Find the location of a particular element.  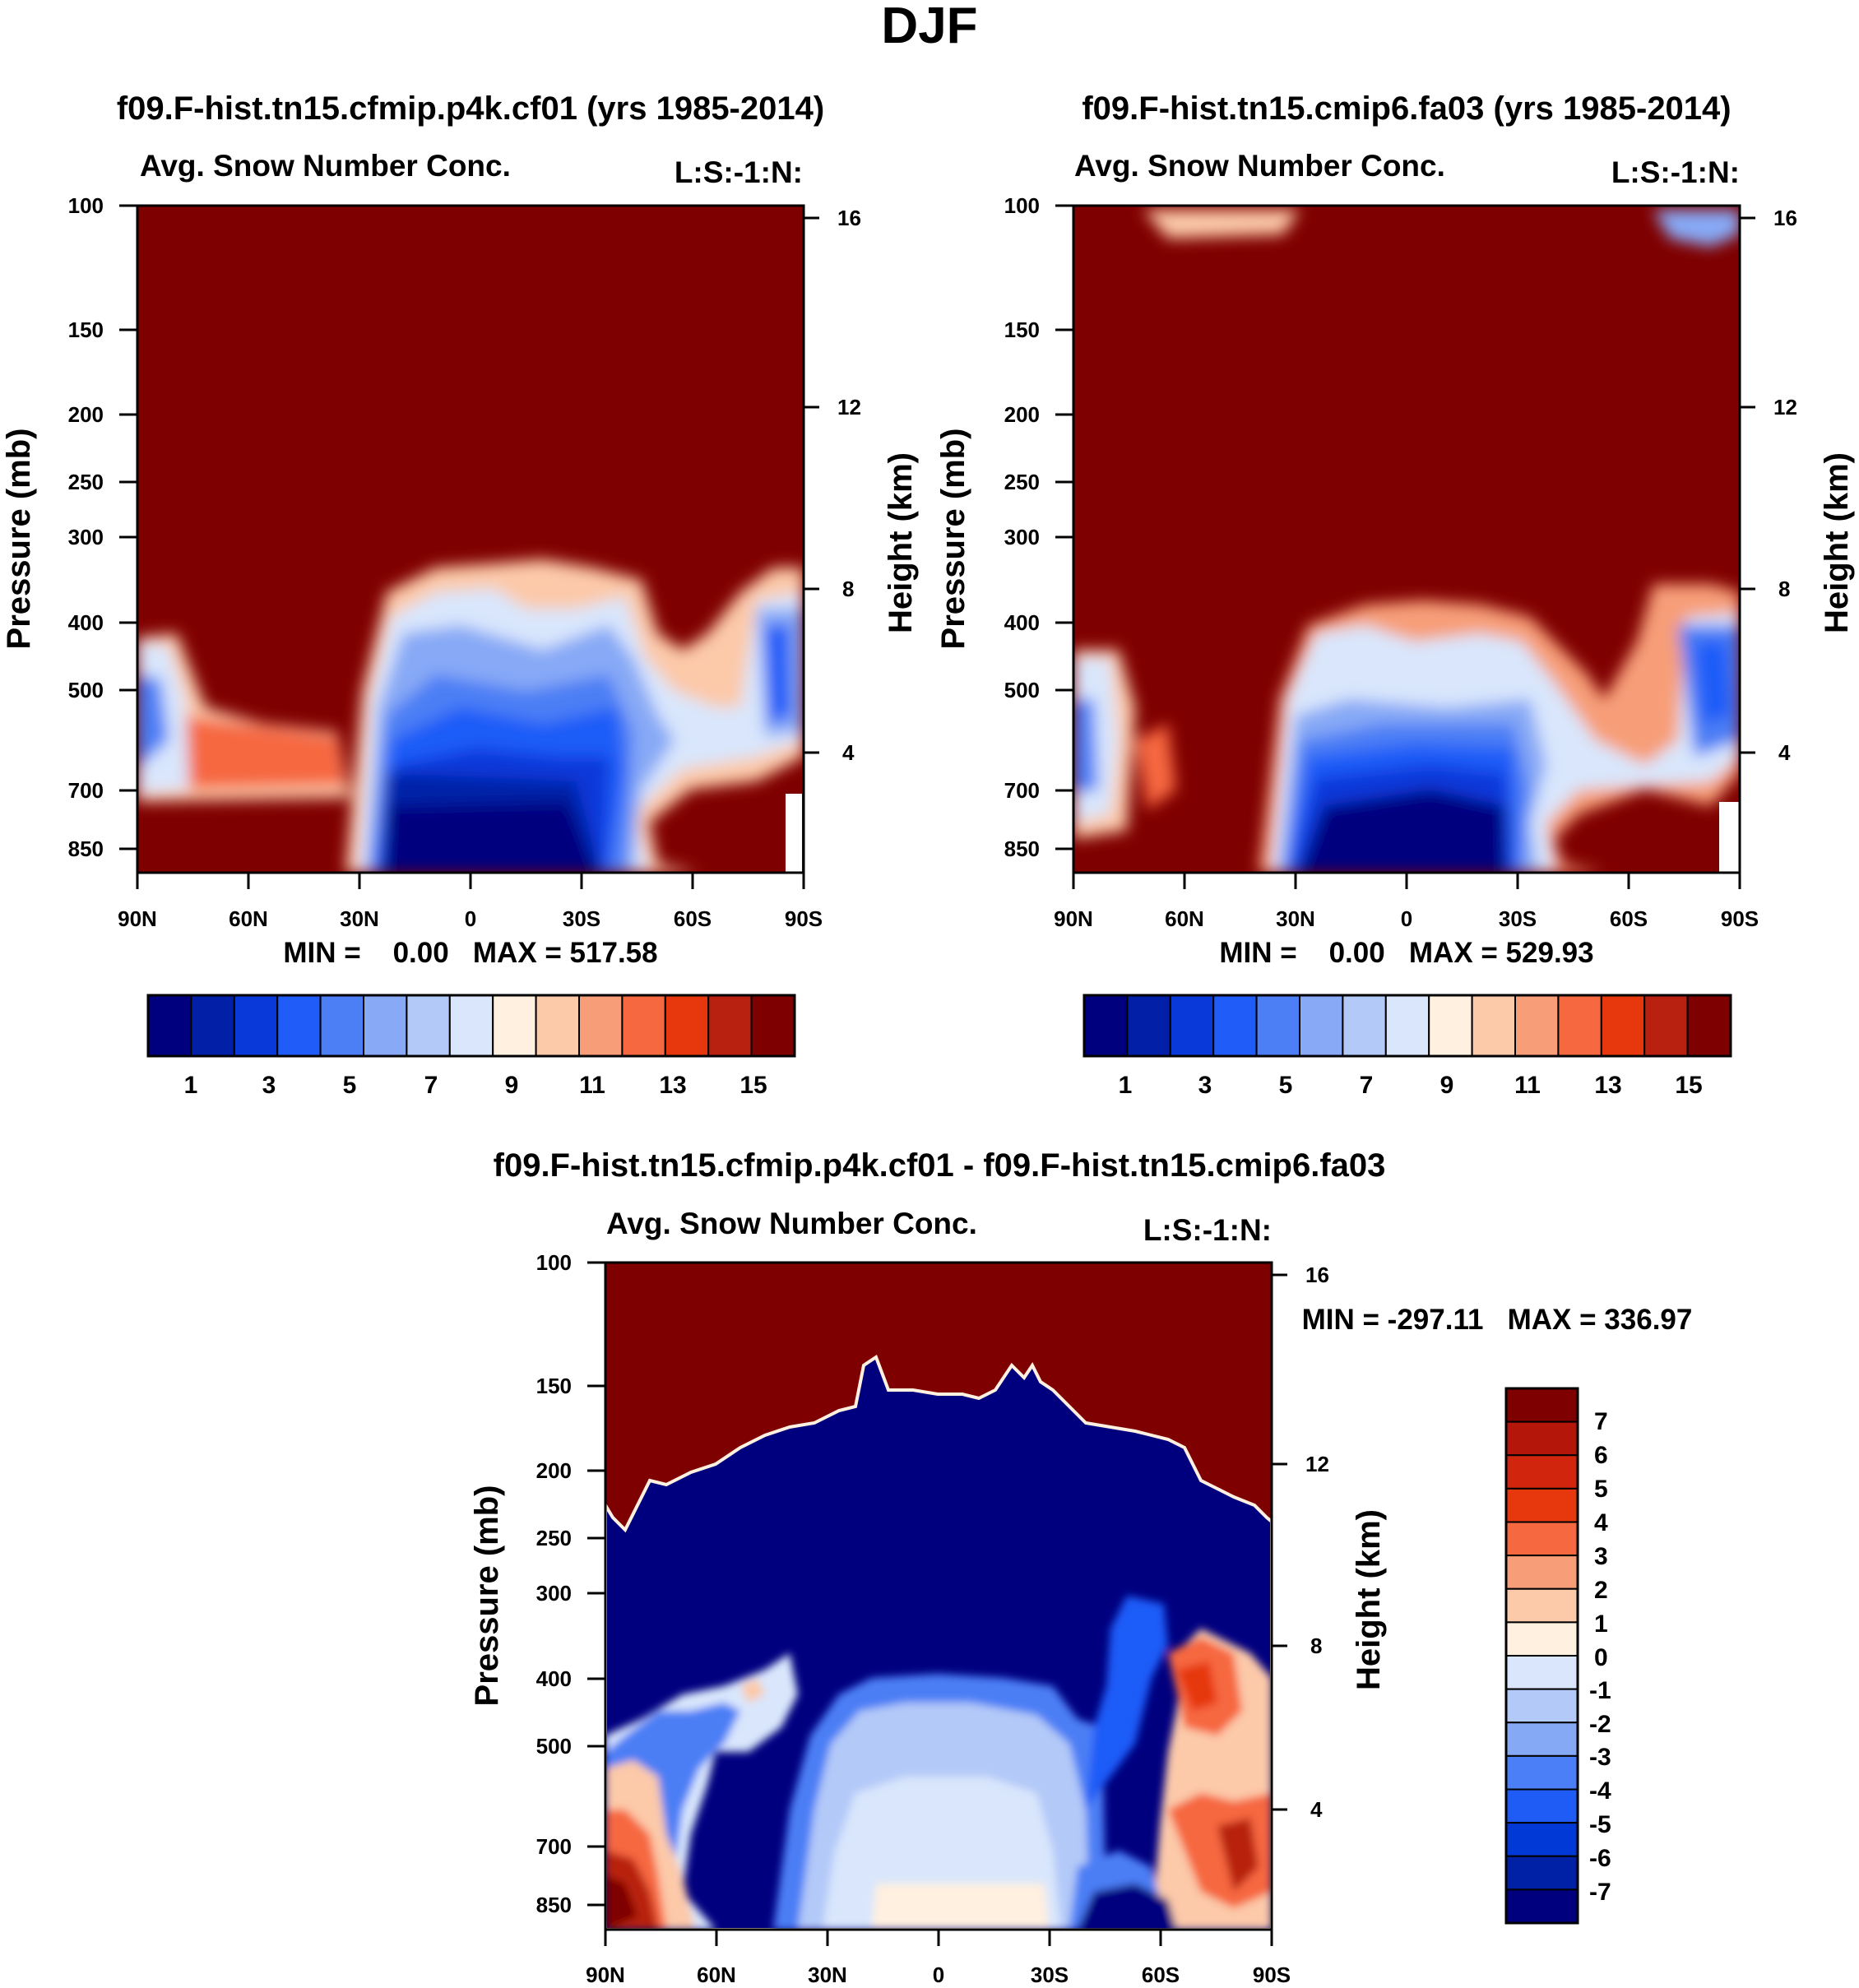

colorbar-label: 7 is located at coordinates (431, 1086).